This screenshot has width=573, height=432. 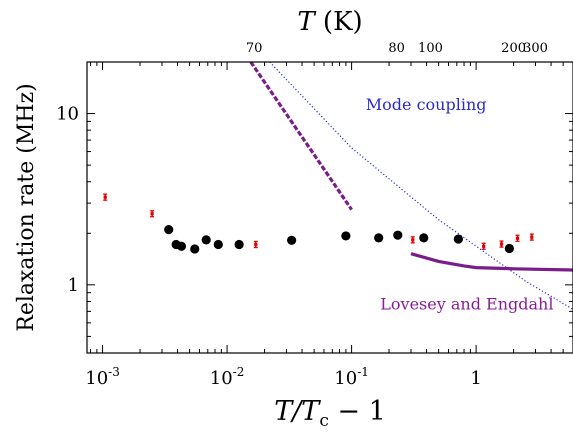 What do you see at coordinates (475, 378) in the screenshot?
I see `x-tick-label: 1` at bounding box center [475, 378].